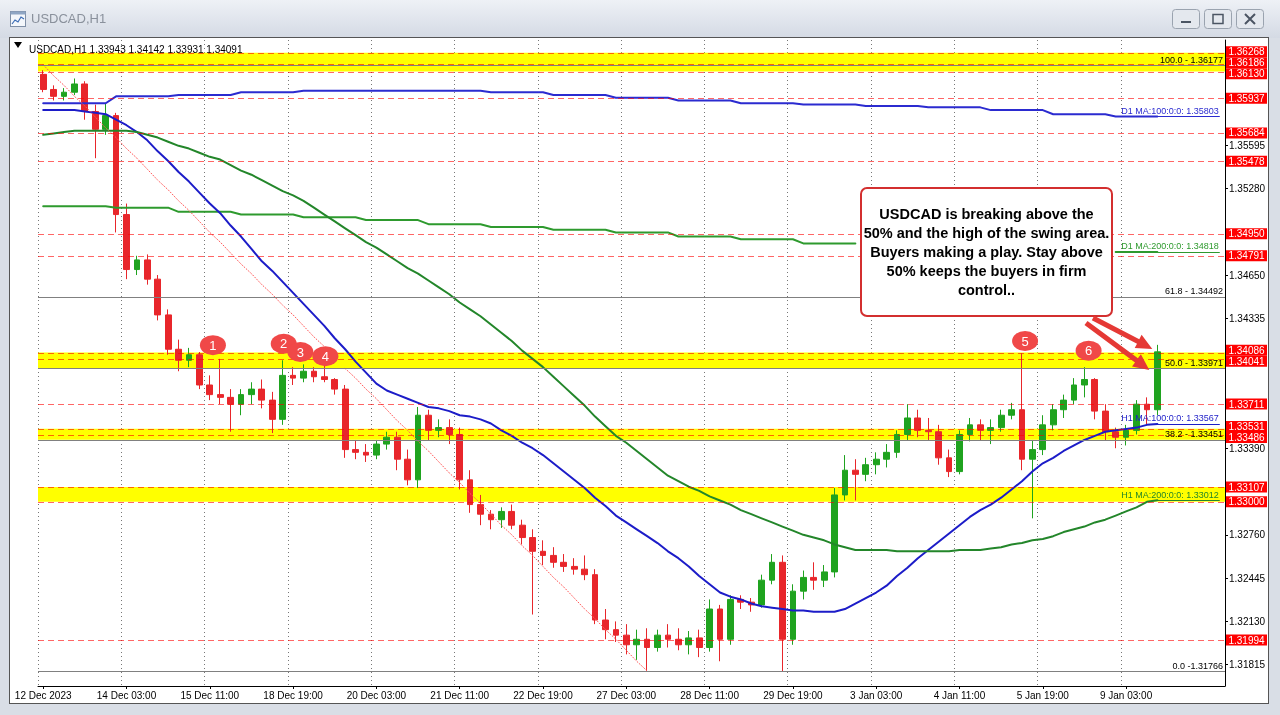 This screenshot has height=715, width=1280. What do you see at coordinates (1247, 448) in the screenshot?
I see `y-tick-label: 1.33390` at bounding box center [1247, 448].